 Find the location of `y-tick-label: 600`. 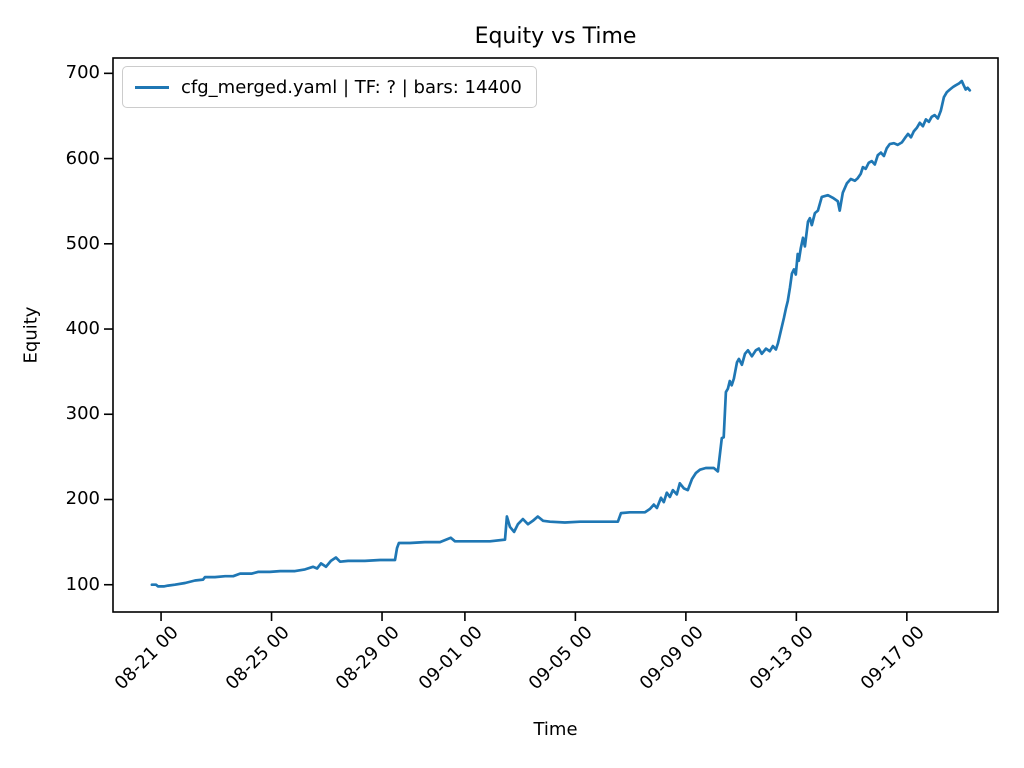

y-tick-label: 600 is located at coordinates (82, 158).